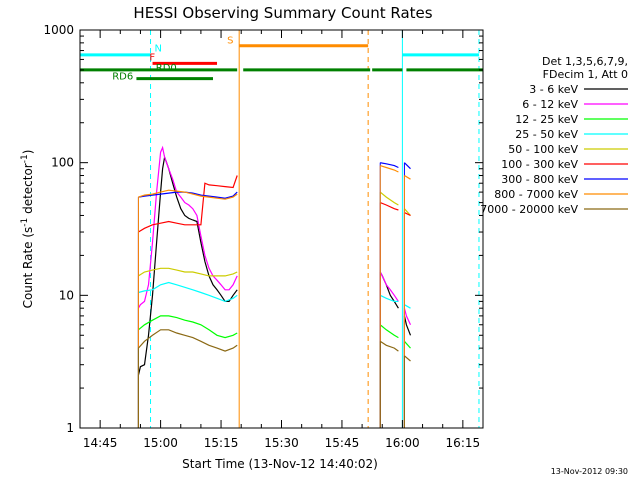  What do you see at coordinates (27, 229) in the screenshot?
I see `y-axis-label: Count Rate (s-1 detector-1)` at bounding box center [27, 229].